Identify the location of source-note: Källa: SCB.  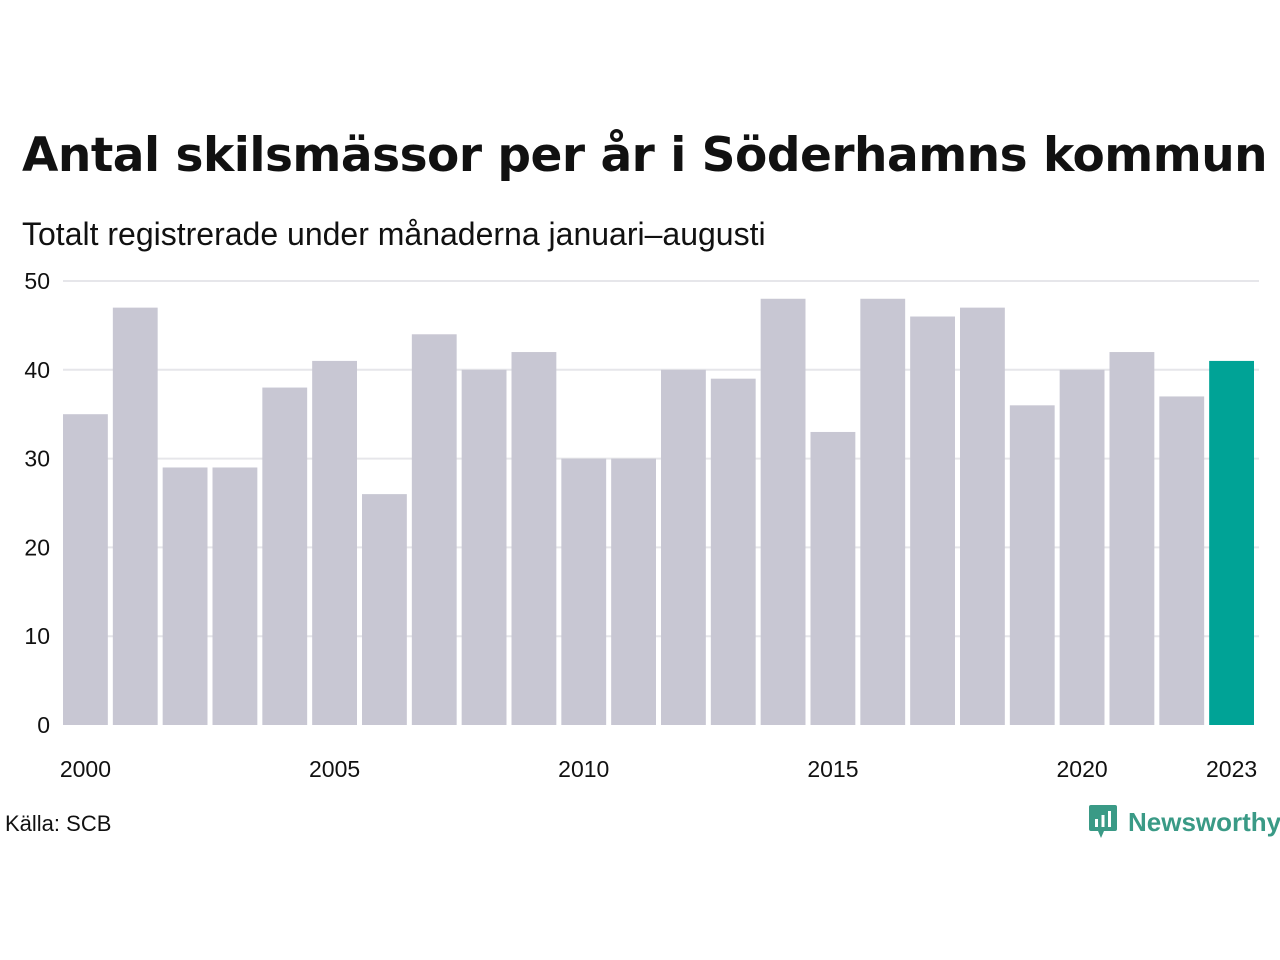
(58, 823).